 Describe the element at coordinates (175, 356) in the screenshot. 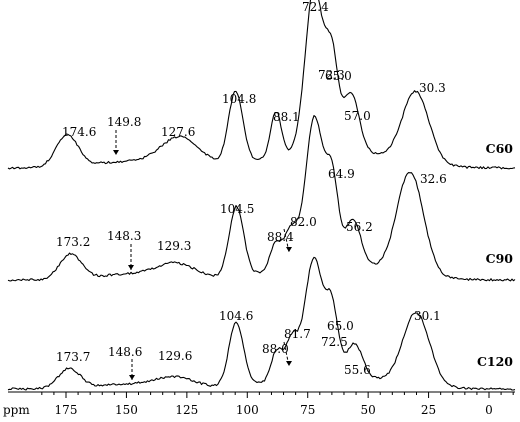

I see `peak-label-c120-2: 129.6` at that location.